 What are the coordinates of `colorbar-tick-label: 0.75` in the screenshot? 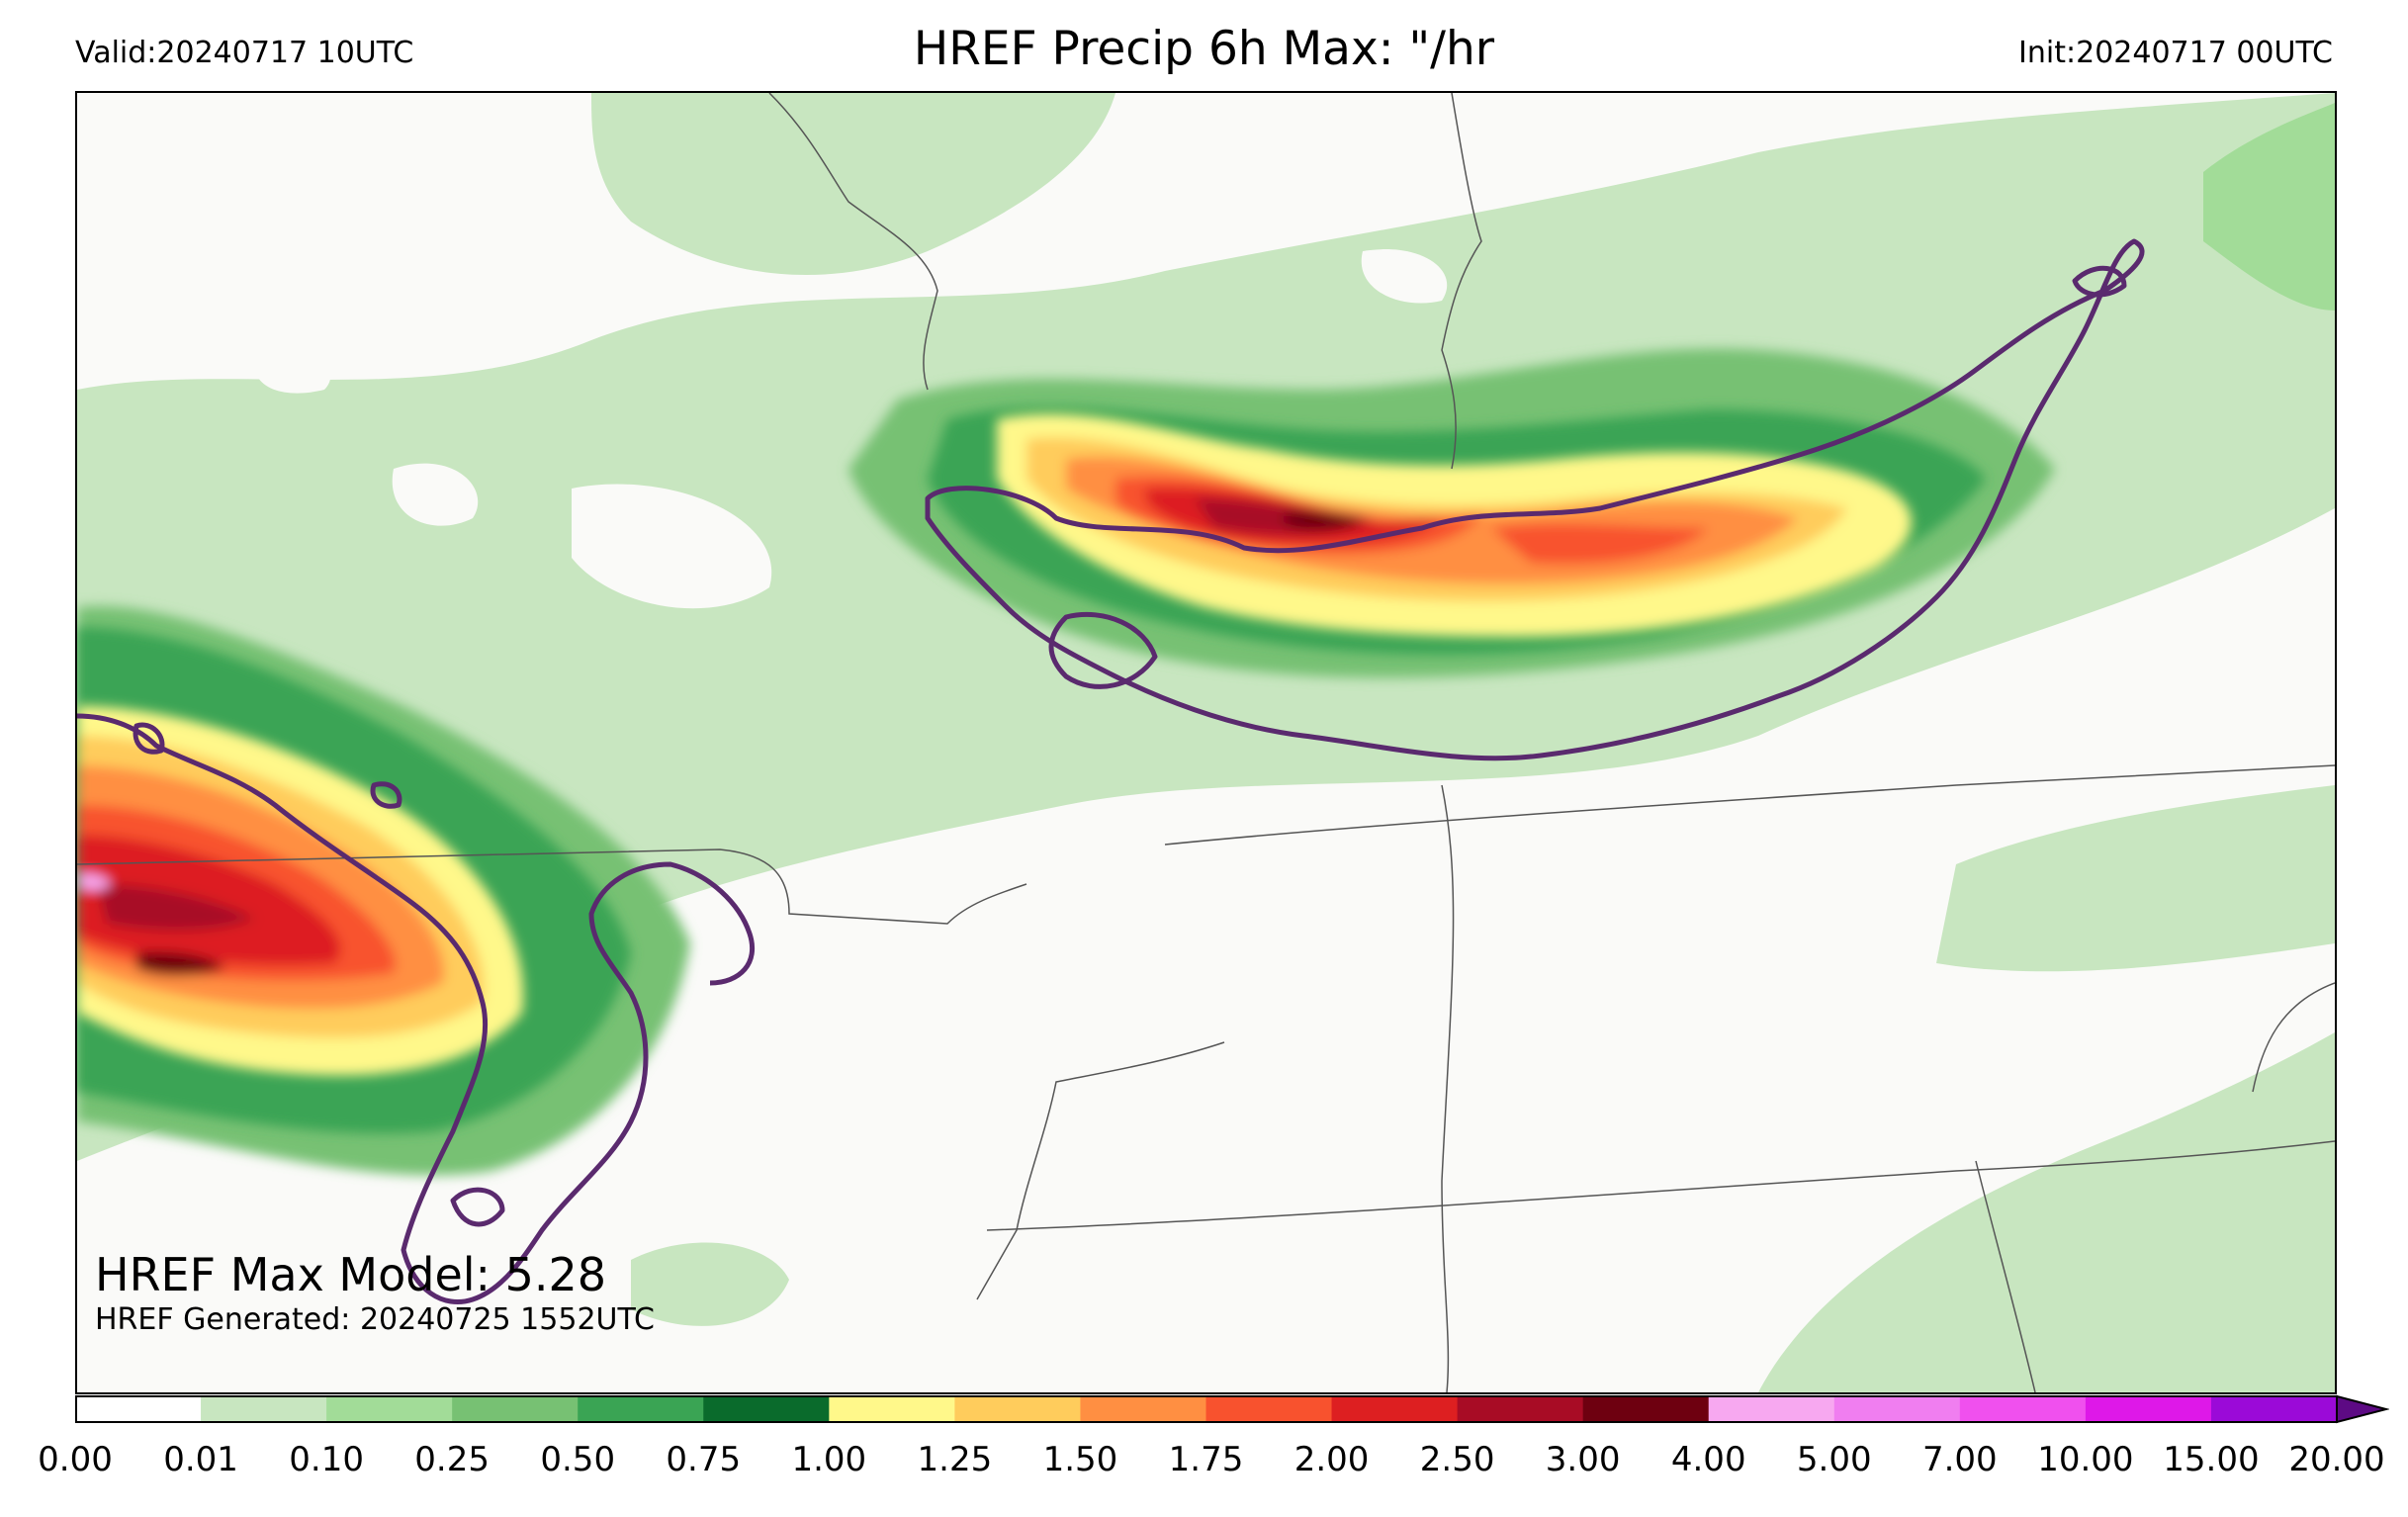 It's located at (704, 1459).